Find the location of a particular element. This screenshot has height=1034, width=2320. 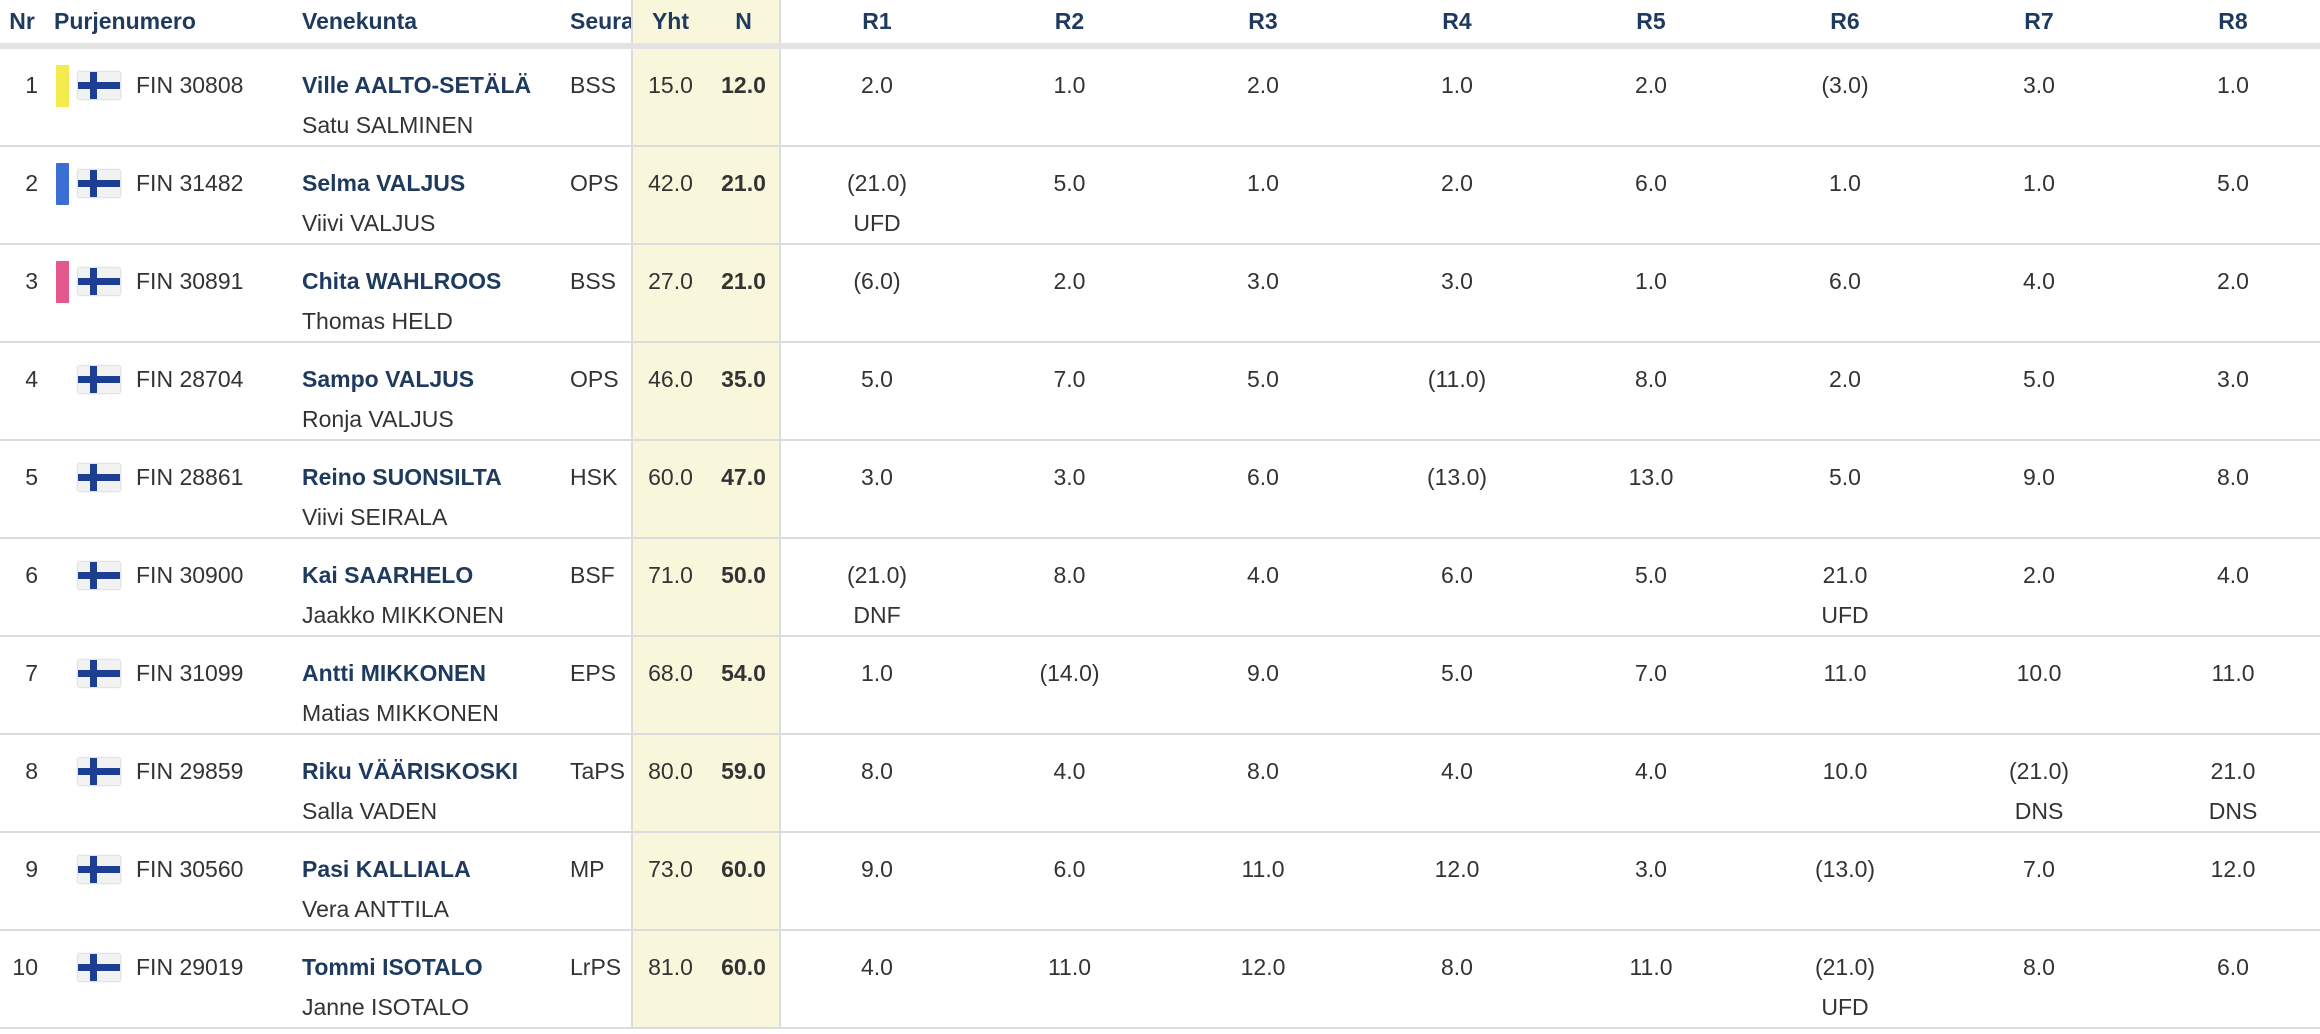

club-cell: LrPS is located at coordinates (599, 979).